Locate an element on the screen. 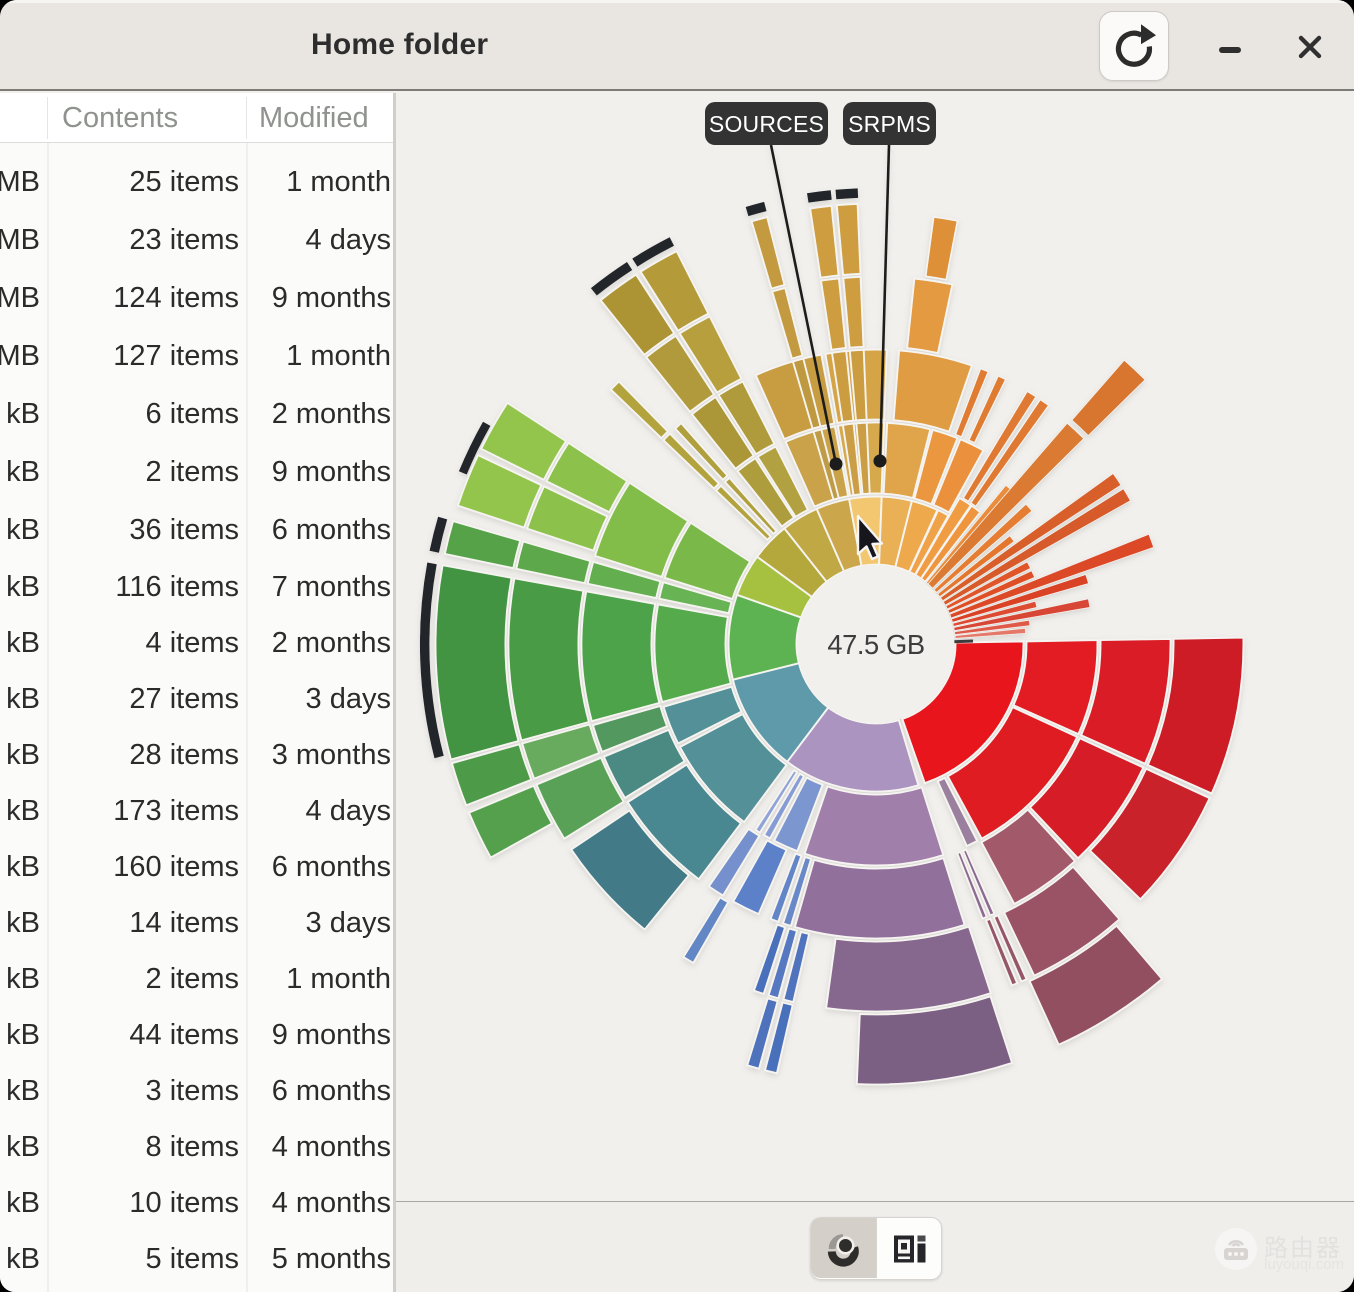 Image resolution: width=1354 pixels, height=1292 pixels. svg-text: 47.5 GB is located at coordinates (875, 644).